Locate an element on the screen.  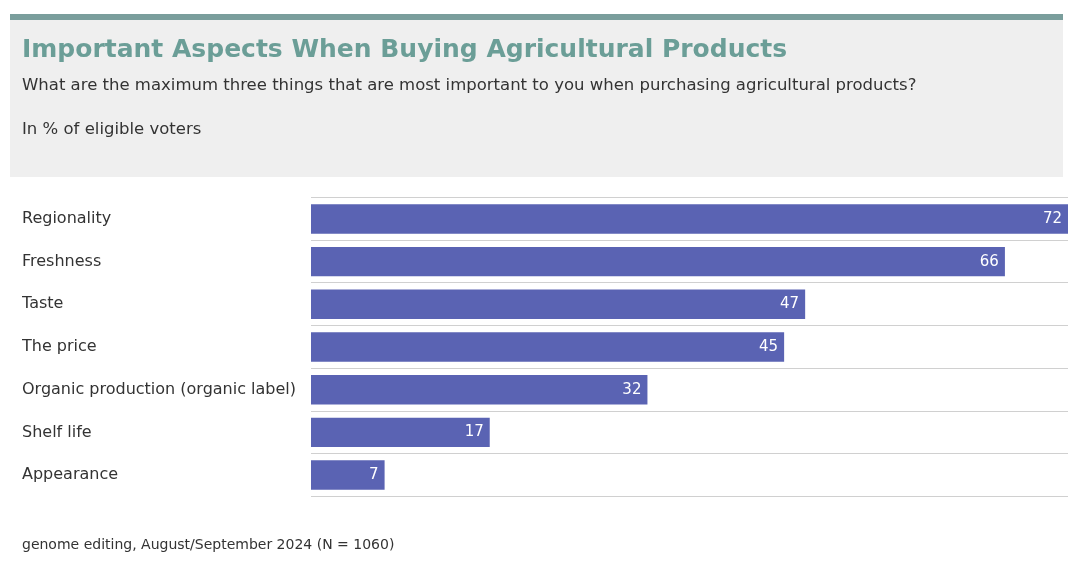
data-label: 7 is located at coordinates (374, 473).